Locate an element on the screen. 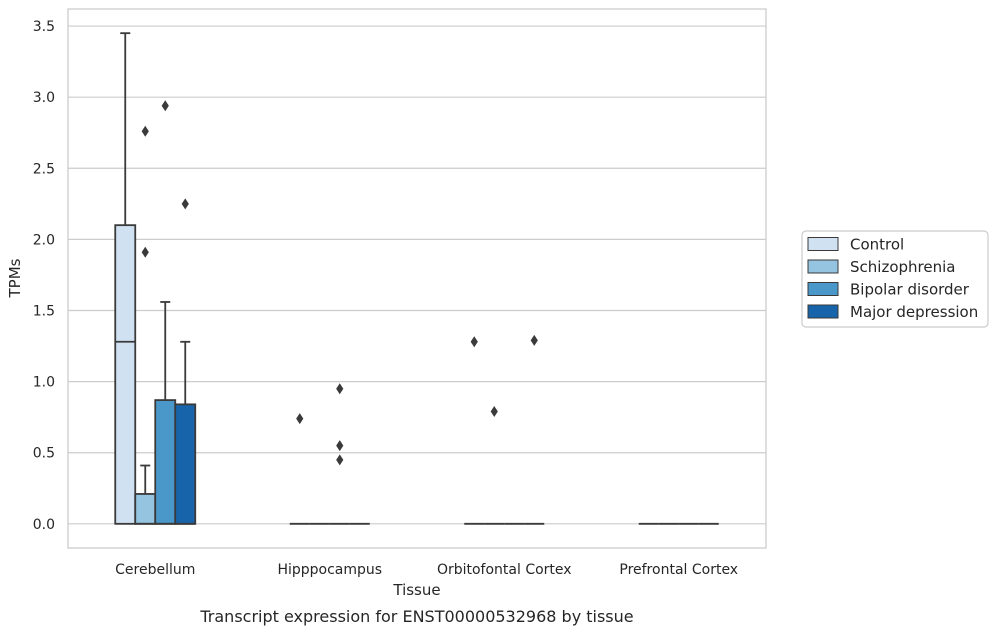  box-control is located at coordinates (125, 278).